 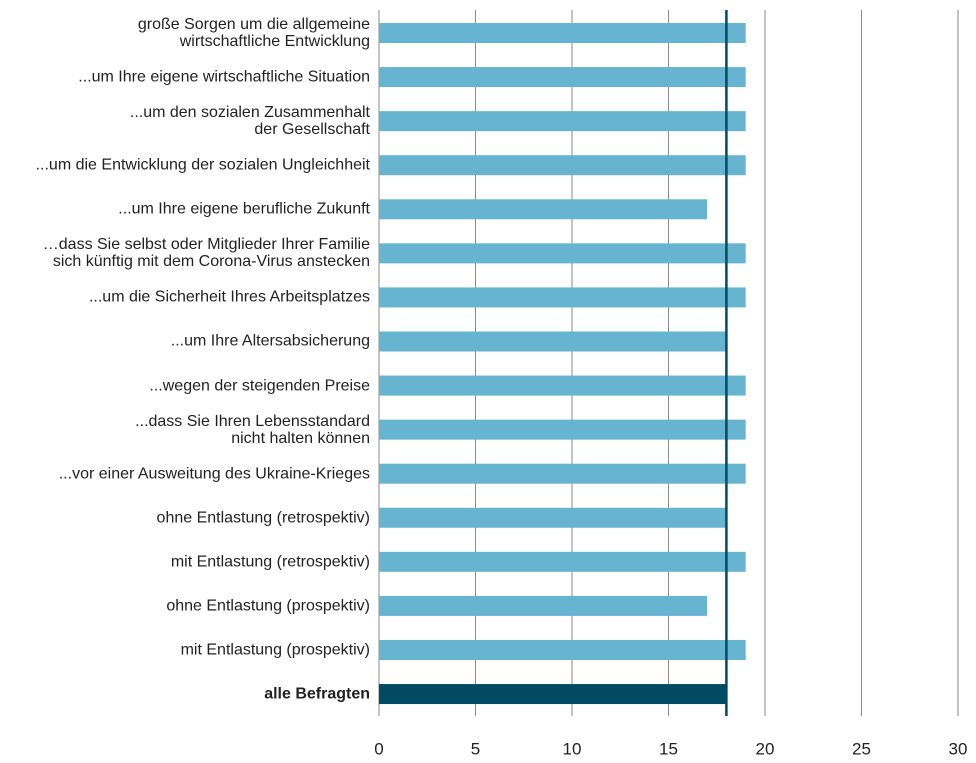 I want to click on y-tick-label: ohne Entlastung (prospektiv), so click(x=268, y=606).